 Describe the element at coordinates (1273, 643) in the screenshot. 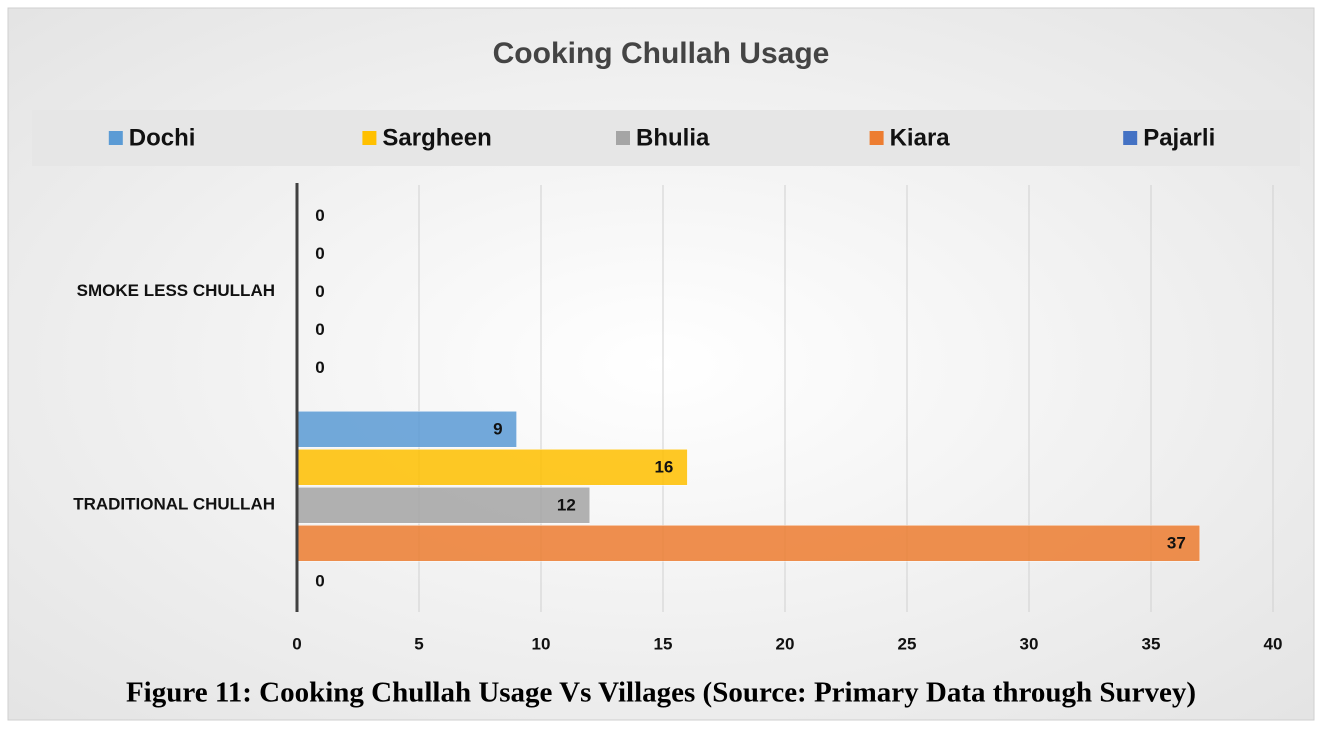

I see `x-tick-label: 40` at that location.